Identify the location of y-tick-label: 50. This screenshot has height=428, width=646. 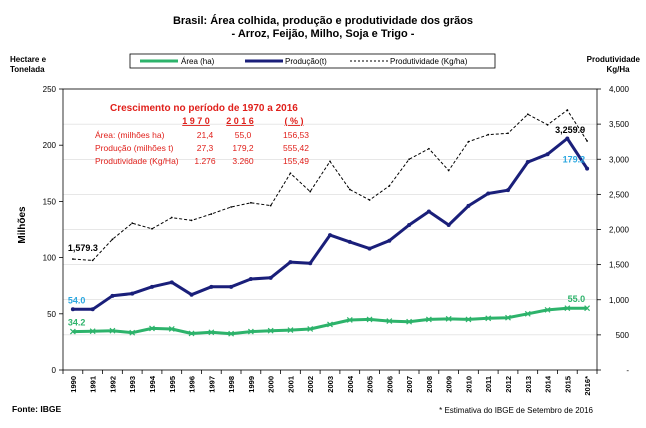
(51, 314).